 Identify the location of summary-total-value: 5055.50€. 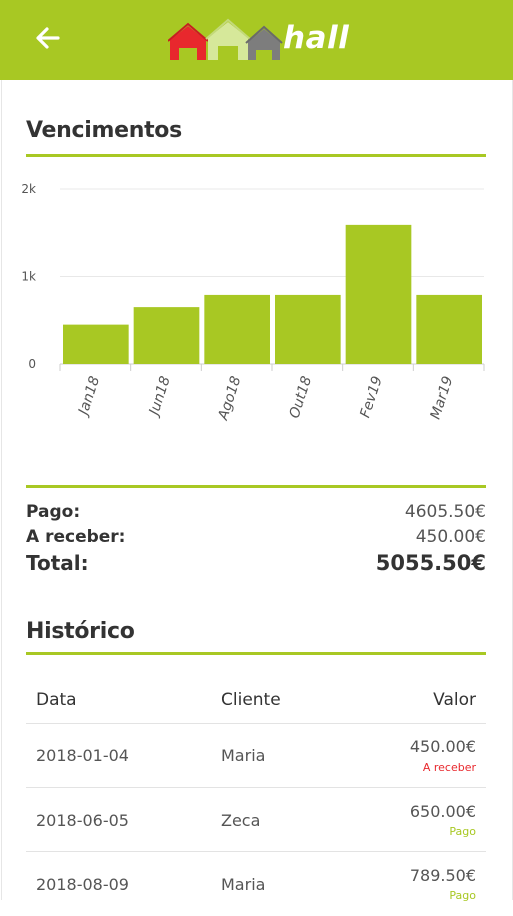
(430, 563).